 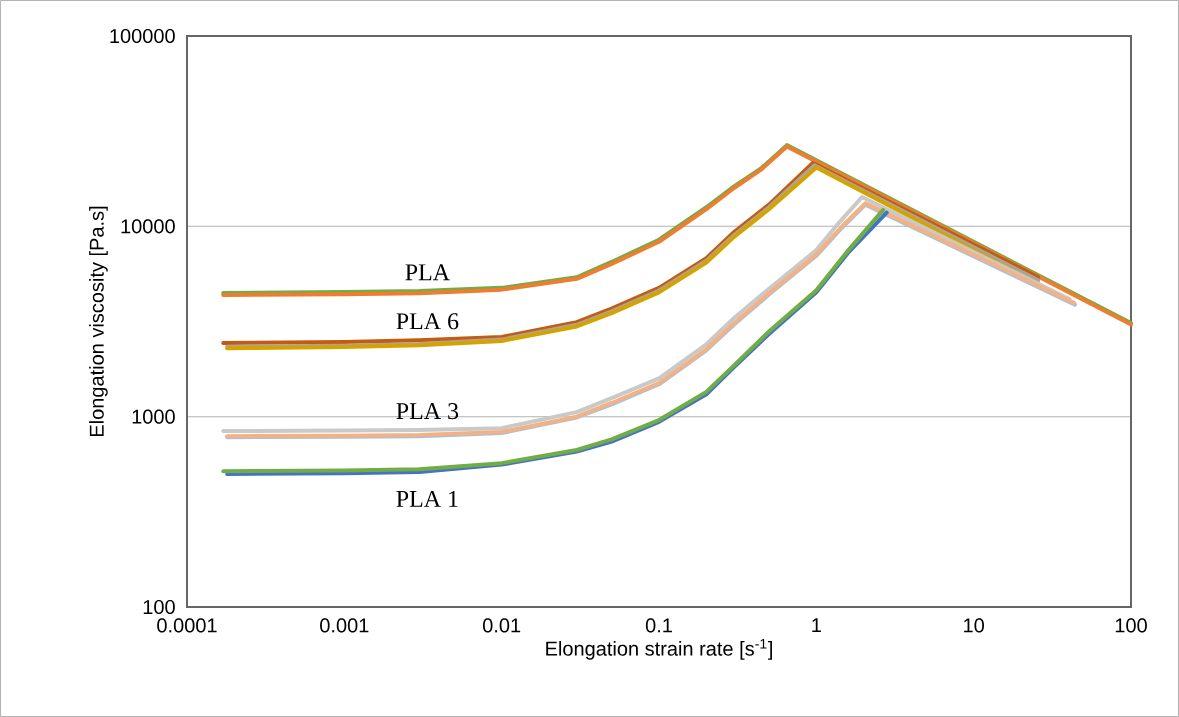 What do you see at coordinates (427, 321) in the screenshot?
I see `series-label: PLA 6` at bounding box center [427, 321].